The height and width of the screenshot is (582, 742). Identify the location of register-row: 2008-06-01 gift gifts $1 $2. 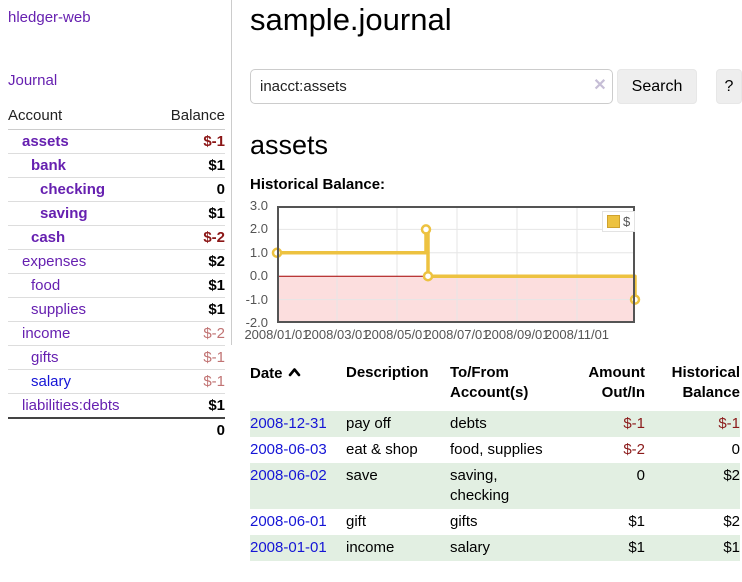
(495, 522).